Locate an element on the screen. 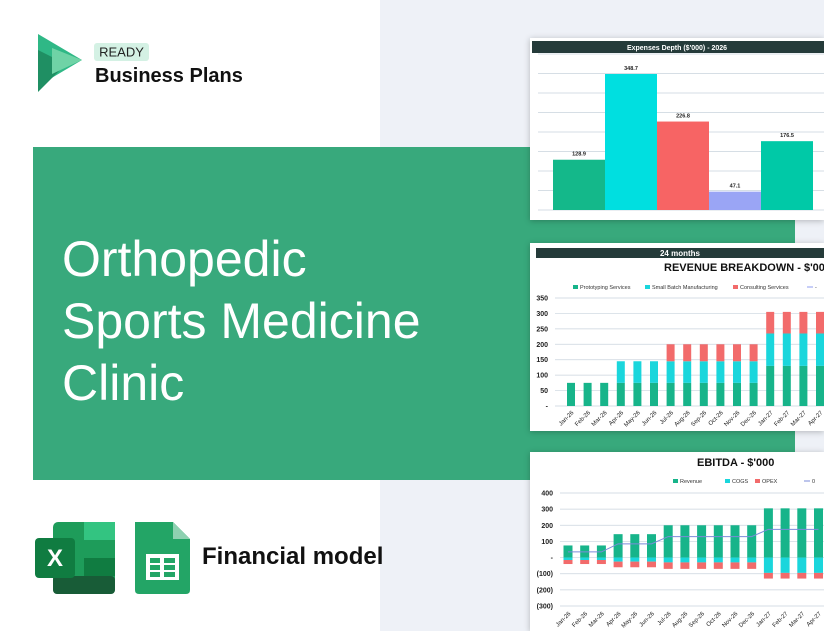  y-tick-label: 350 is located at coordinates (542, 299).